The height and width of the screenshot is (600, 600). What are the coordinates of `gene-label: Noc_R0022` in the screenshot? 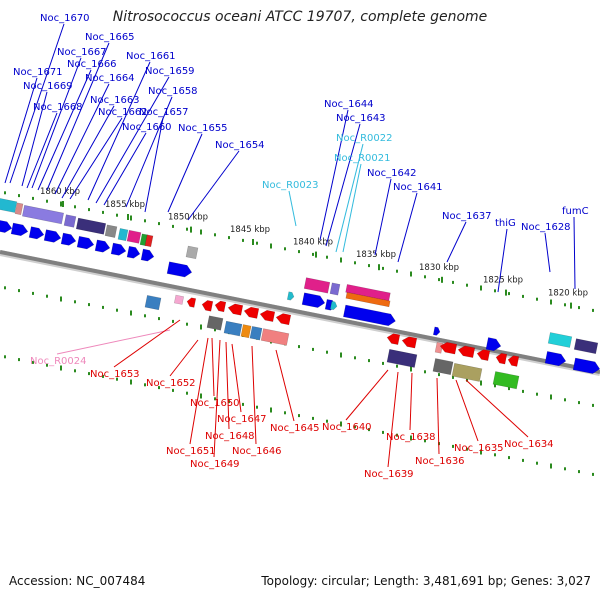 It's located at (364, 138).